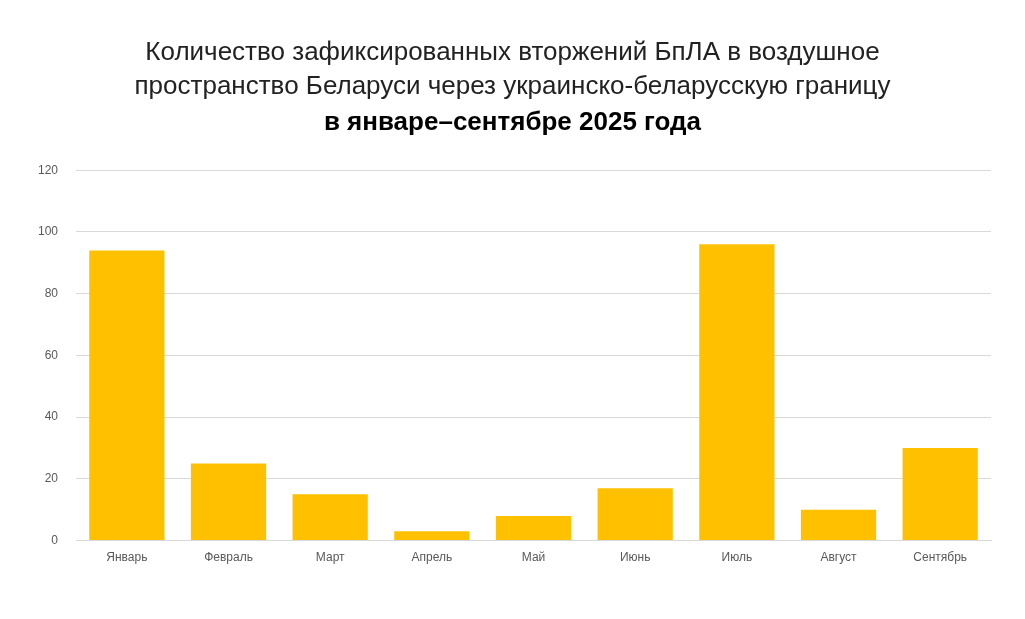 The image size is (1025, 619). I want to click on x-tick-label: Февраль, so click(228, 557).